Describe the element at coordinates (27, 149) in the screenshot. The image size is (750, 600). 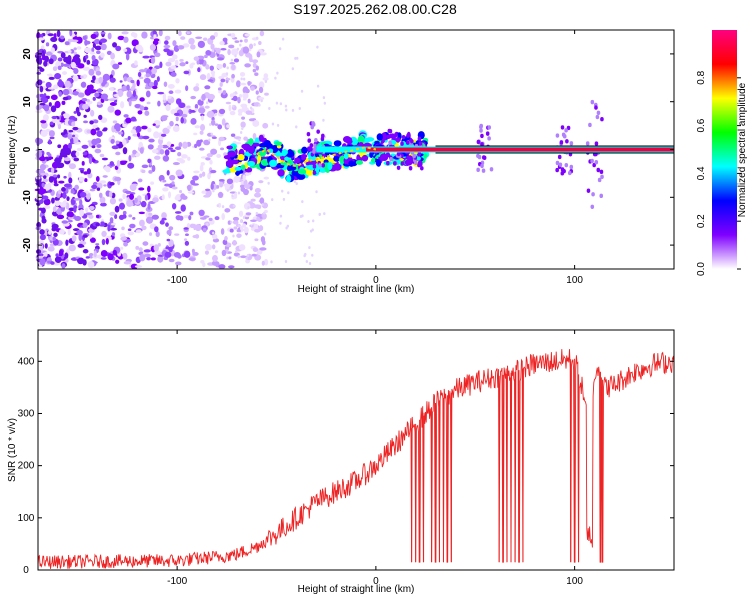
I see `spectrogram-ytick-label: 0` at that location.